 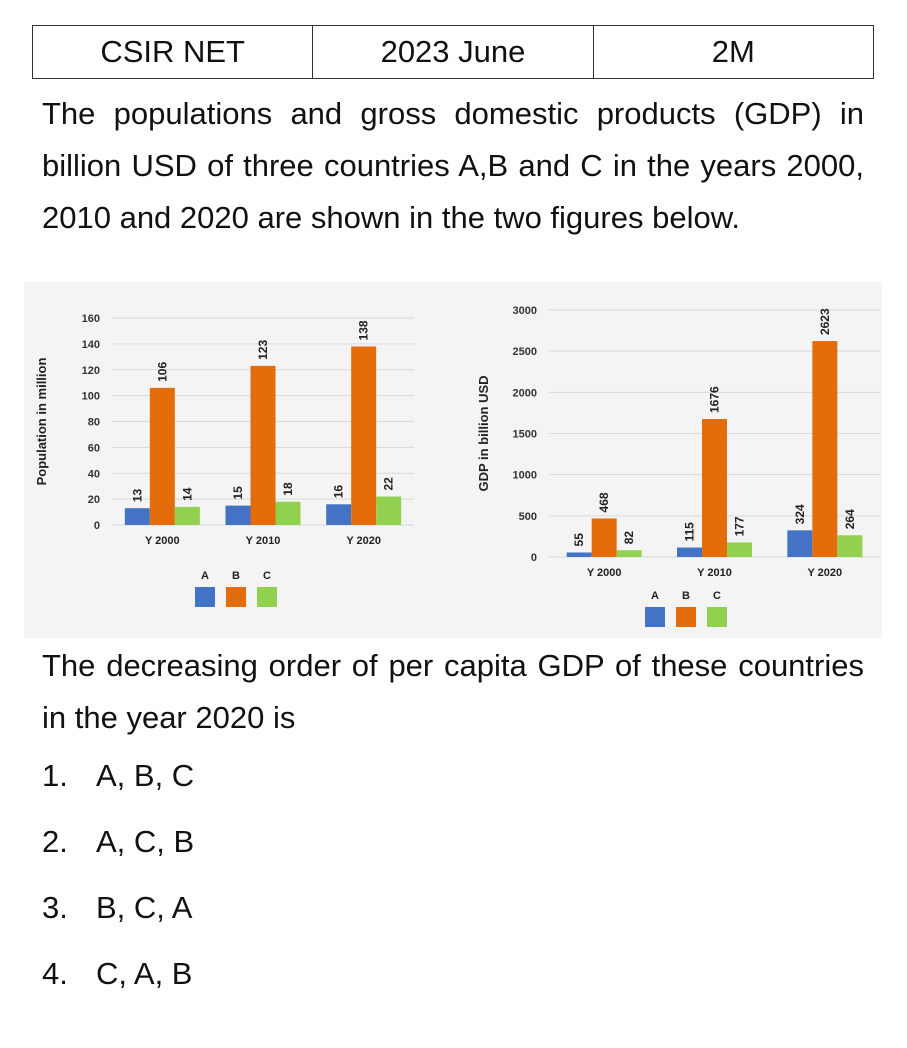 I want to click on y-tick-label: 2000, so click(x=525, y=393).